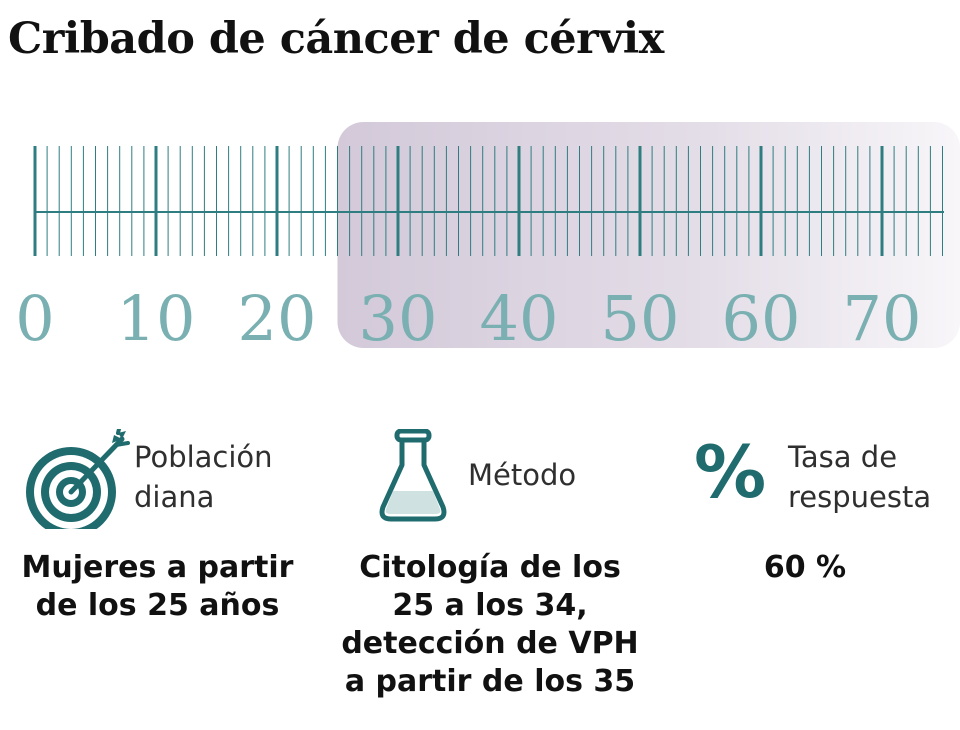  I want to click on tick-label: 40, so click(519, 318).